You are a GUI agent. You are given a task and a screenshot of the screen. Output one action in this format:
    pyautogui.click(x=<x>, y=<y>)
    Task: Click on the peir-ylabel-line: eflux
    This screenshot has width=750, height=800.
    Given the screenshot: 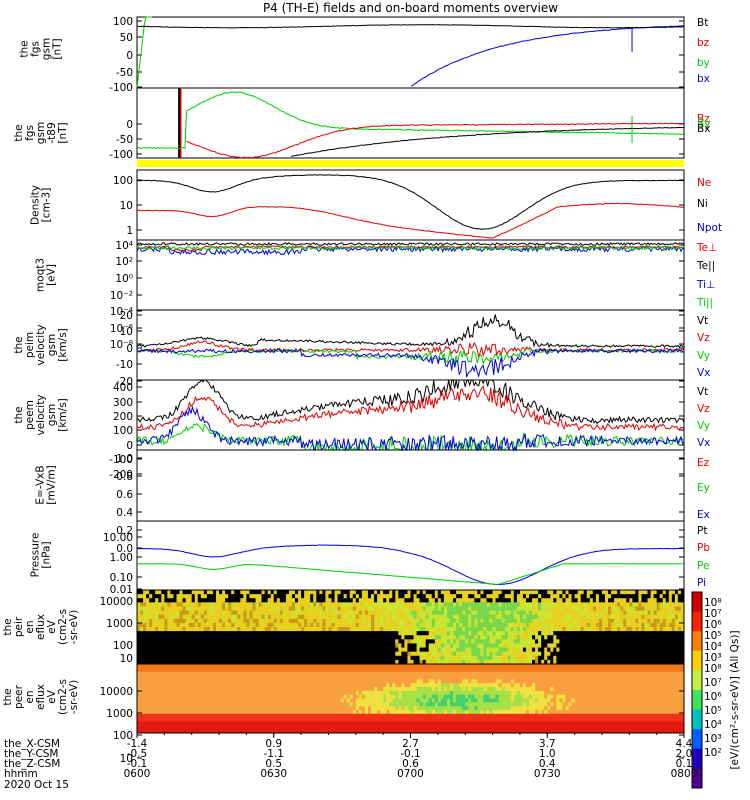 What is the action you would take?
    pyautogui.click(x=41, y=627)
    